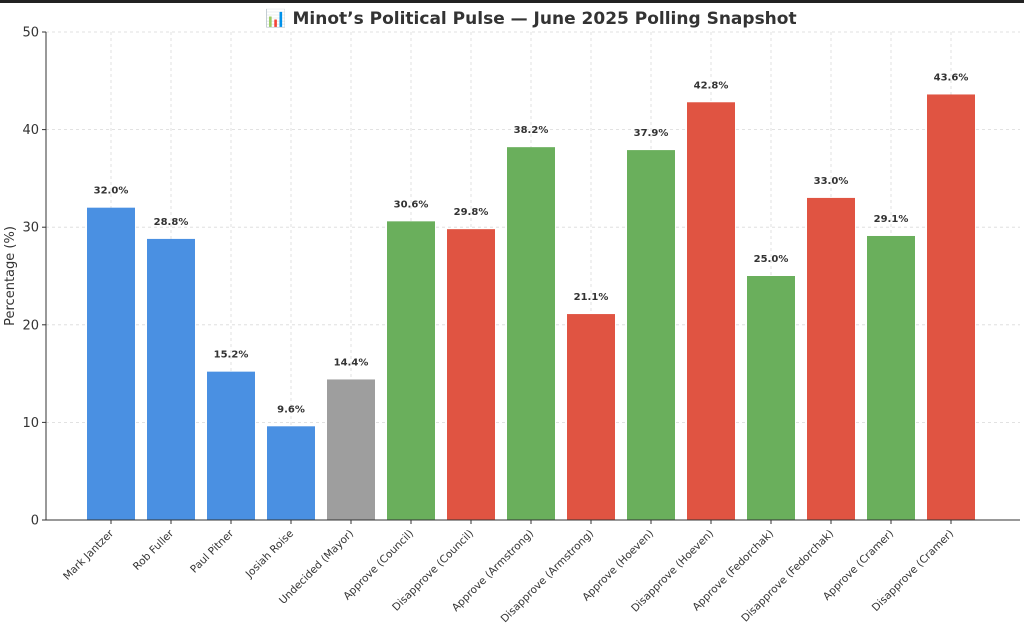 The width and height of the screenshot is (1024, 632). Describe the element at coordinates (30, 130) in the screenshot. I see `y-tick-label: 40` at that location.